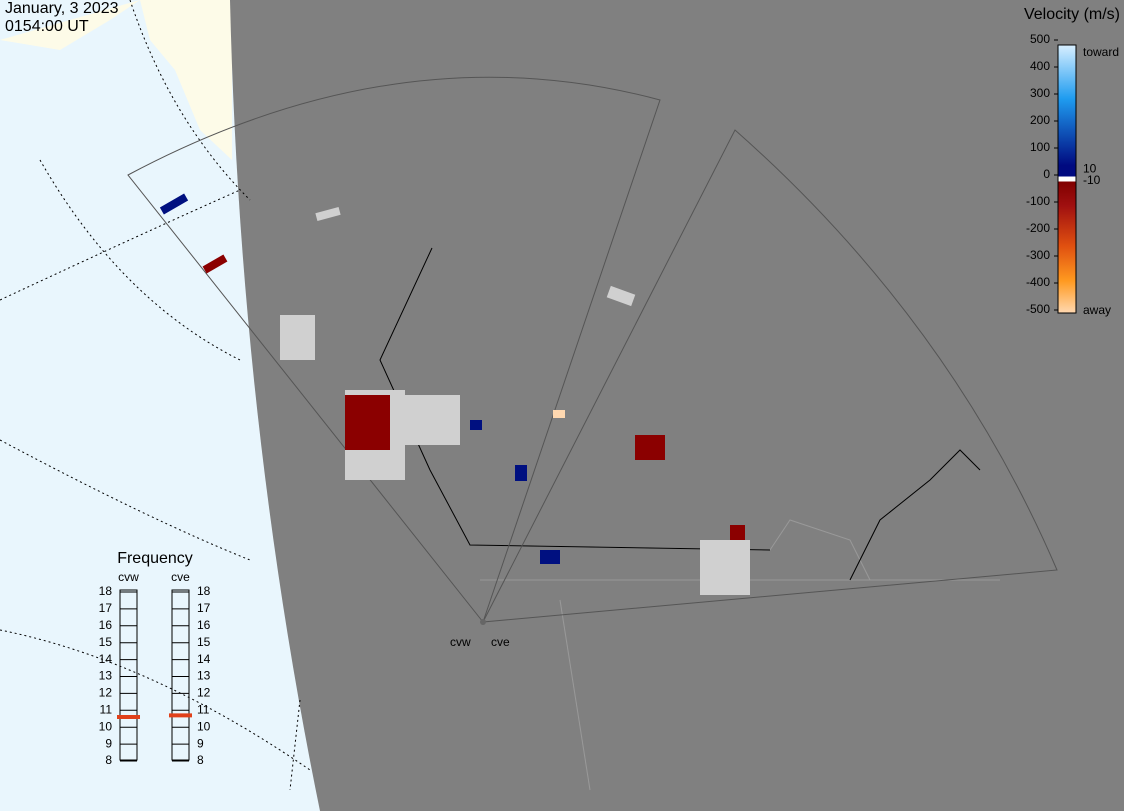 This screenshot has height=811, width=1124. I want to click on time: 0154:00 UT, so click(47, 26).